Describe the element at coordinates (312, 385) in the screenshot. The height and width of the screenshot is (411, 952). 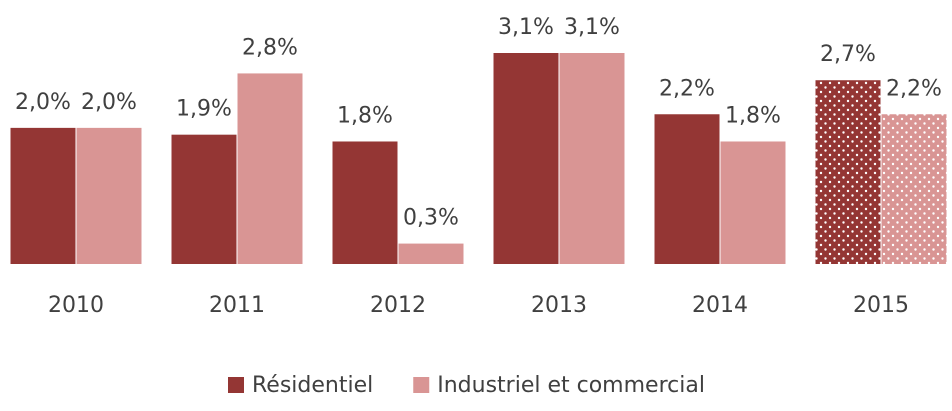
I see `legend-label: Résidentiel` at that location.